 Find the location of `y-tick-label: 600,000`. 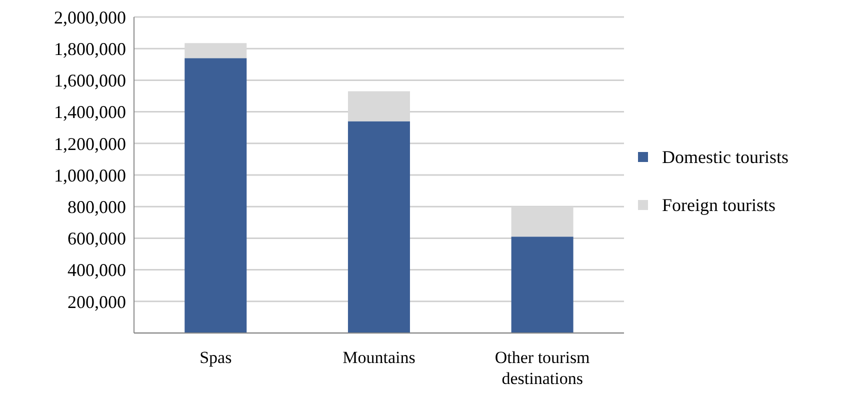

y-tick-label: 600,000 is located at coordinates (97, 238).